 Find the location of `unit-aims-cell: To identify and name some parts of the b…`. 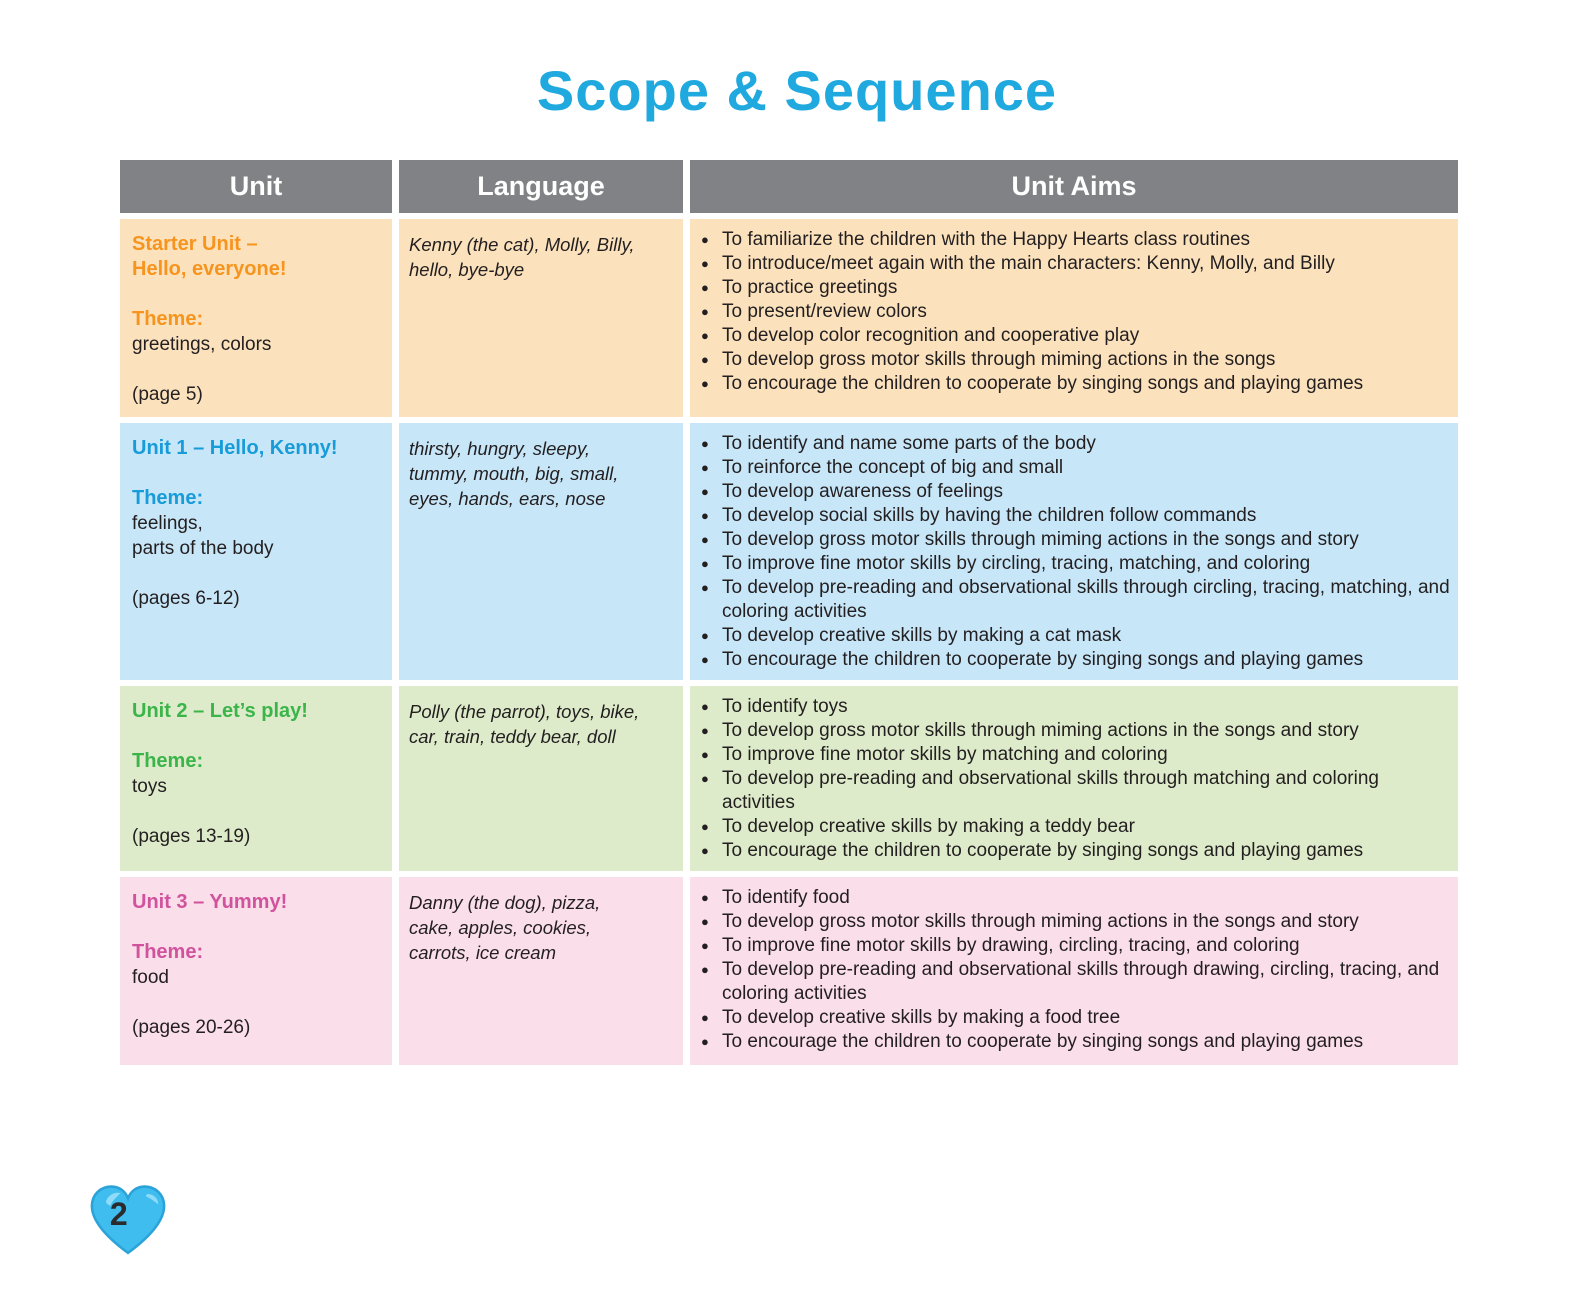

unit-aims-cell: To identify and name some parts of the b… is located at coordinates (1074, 551).